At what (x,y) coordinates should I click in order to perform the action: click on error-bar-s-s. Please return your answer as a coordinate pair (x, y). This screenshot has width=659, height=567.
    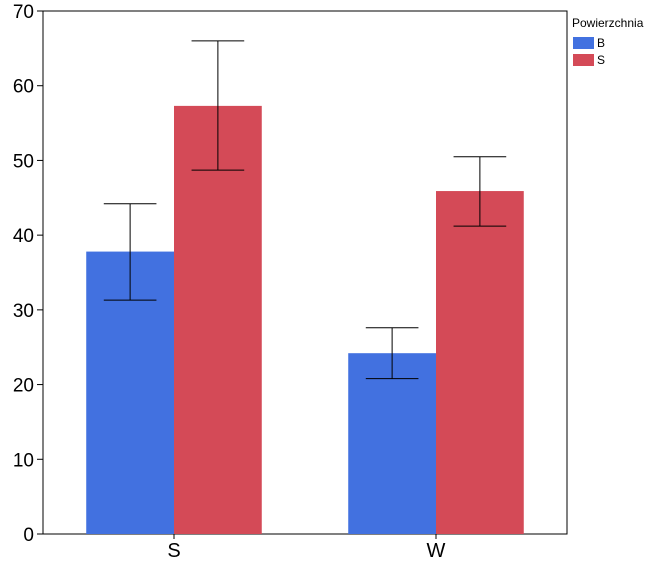
    Looking at the image, I should click on (218, 105).